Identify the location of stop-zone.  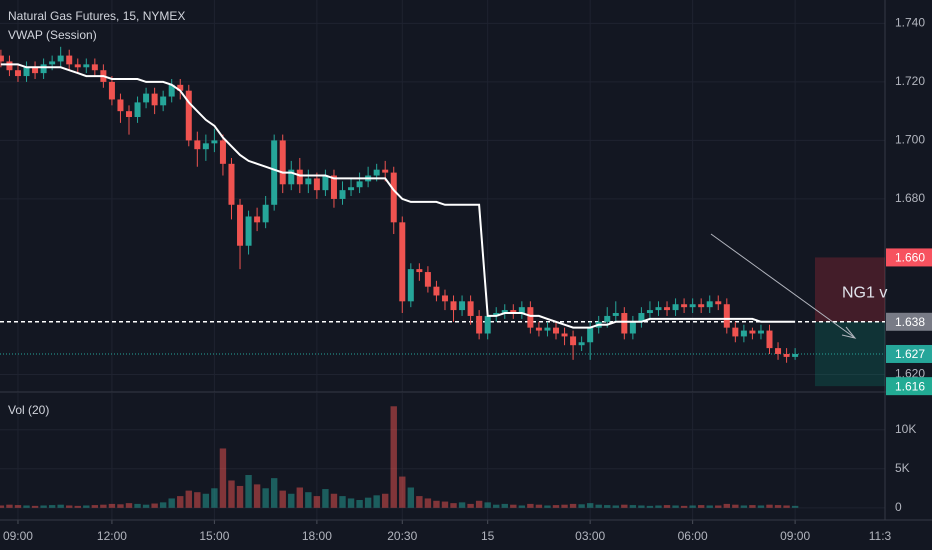
(850, 289).